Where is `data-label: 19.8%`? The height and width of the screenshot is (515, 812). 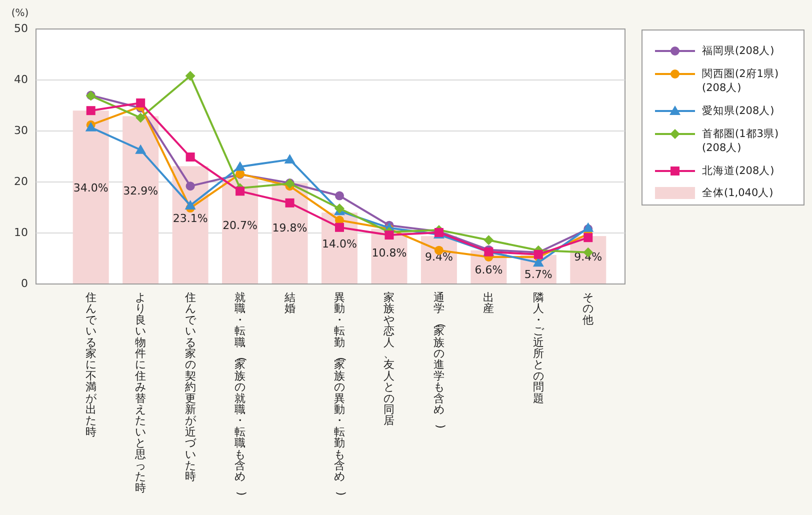
data-label: 19.8% is located at coordinates (290, 227).